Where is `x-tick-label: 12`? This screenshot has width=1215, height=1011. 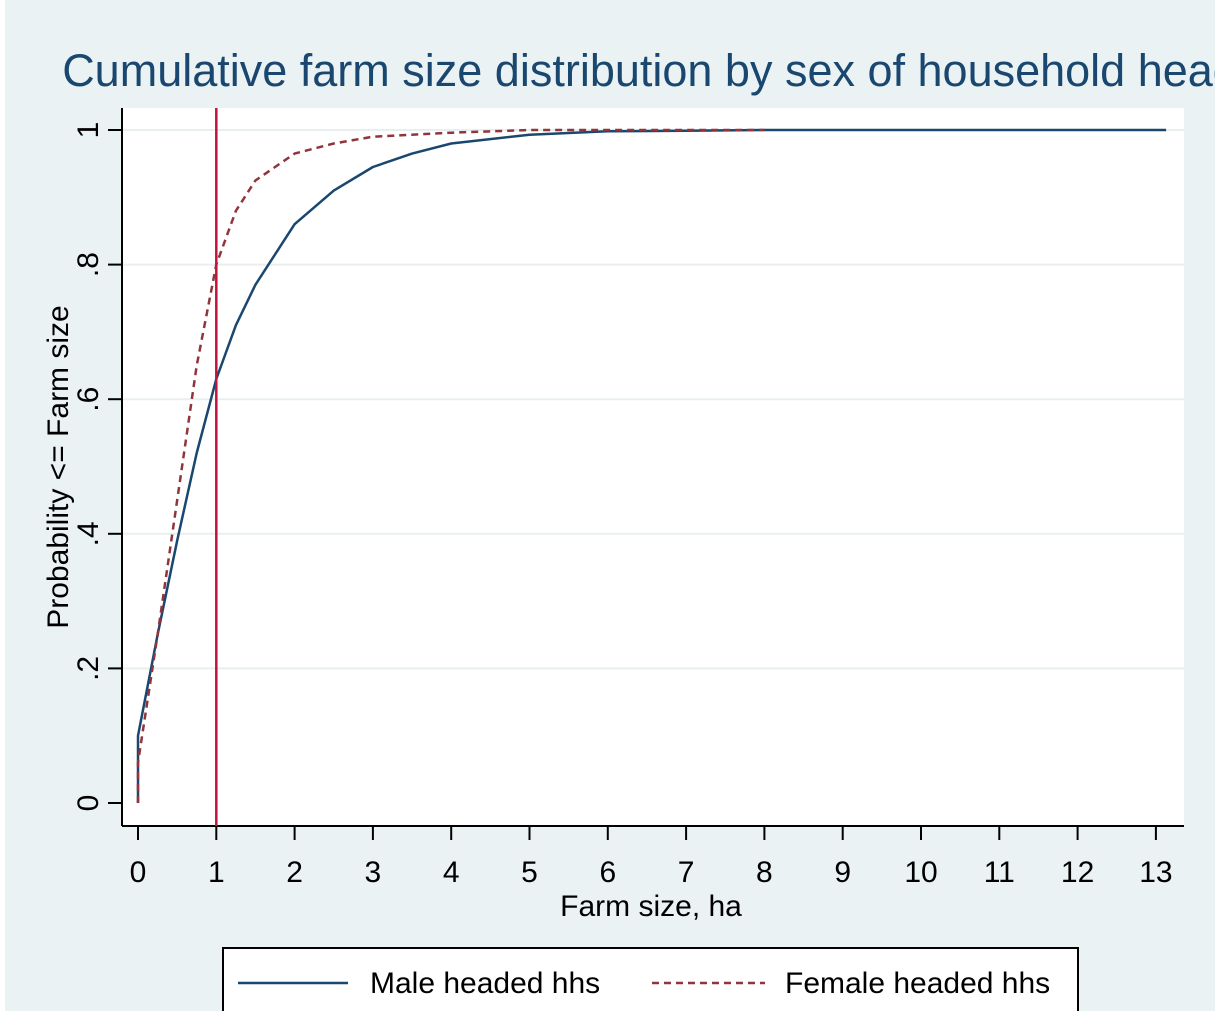
x-tick-label: 12 is located at coordinates (1077, 872).